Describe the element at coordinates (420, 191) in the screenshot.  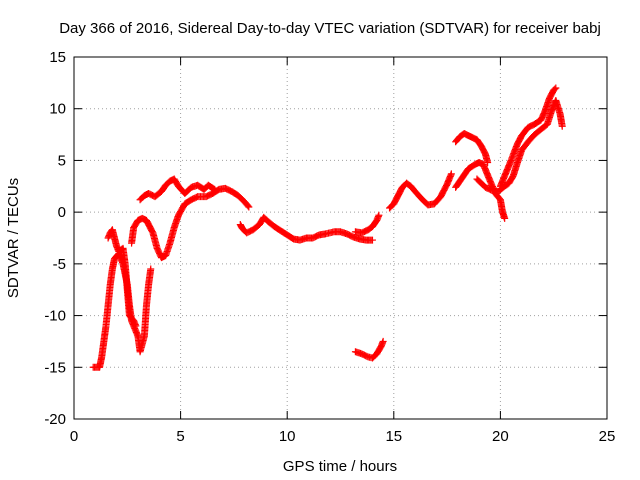
I see `data-series-seg8` at that location.